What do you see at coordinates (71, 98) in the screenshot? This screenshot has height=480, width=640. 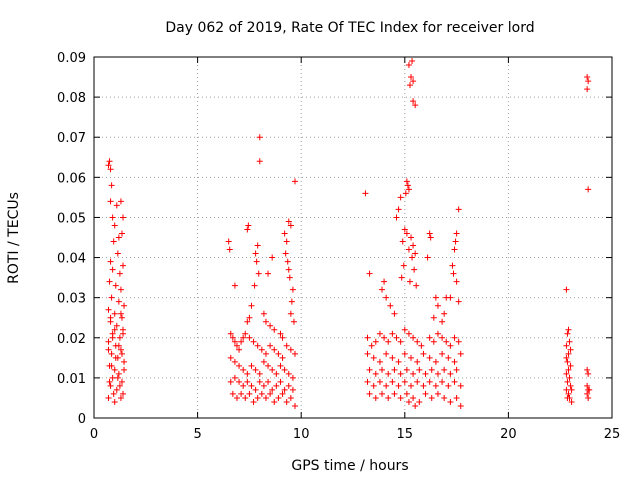 I see `y-tick-label: 0.08` at bounding box center [71, 98].